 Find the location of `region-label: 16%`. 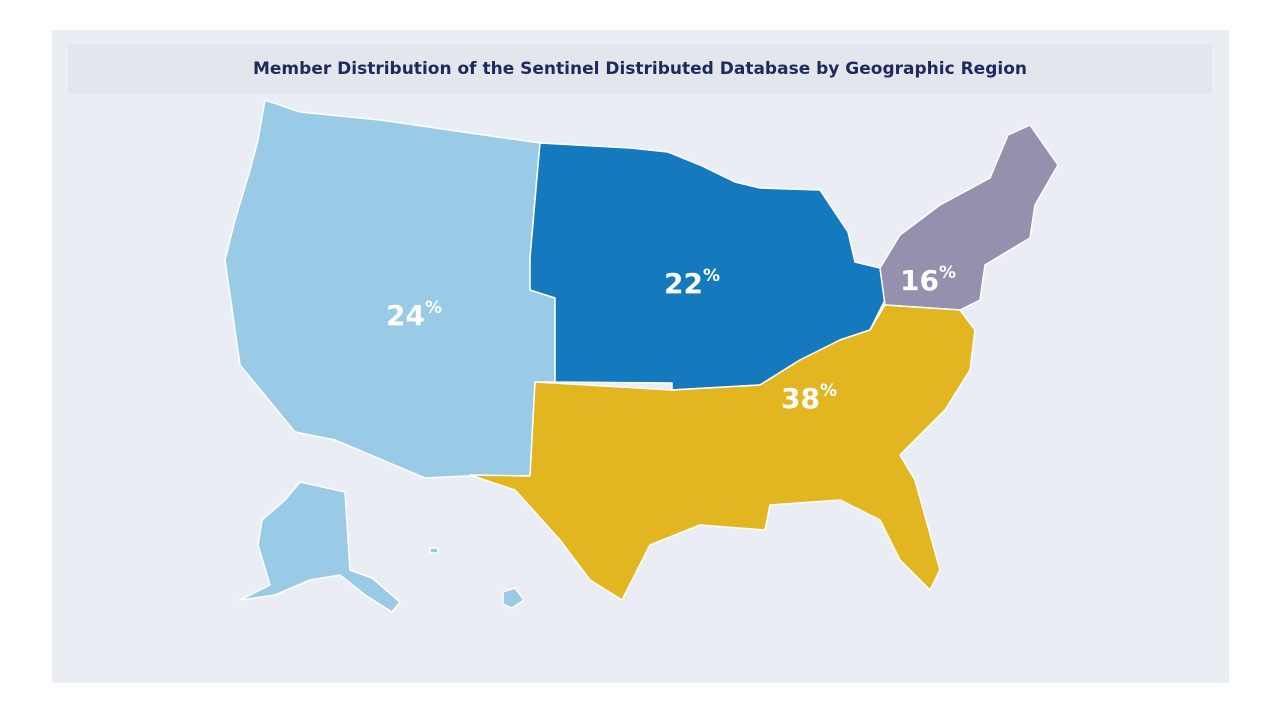

region-label: 16% is located at coordinates (928, 280).